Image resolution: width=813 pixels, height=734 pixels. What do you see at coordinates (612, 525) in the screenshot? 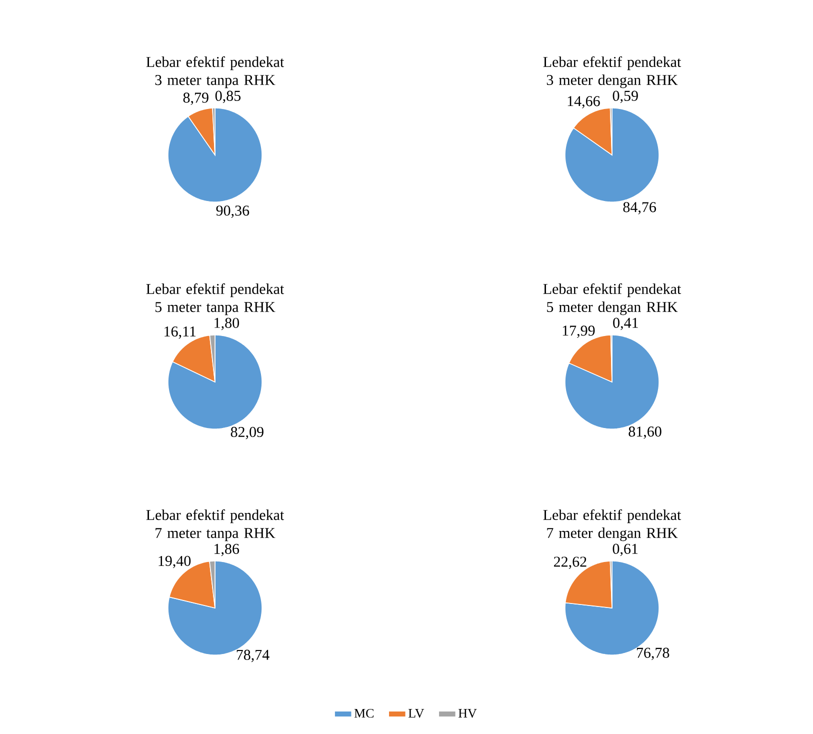
I see `chart-title: Lebar efektif pendekat 7 meter dengan RHK` at bounding box center [612, 525].